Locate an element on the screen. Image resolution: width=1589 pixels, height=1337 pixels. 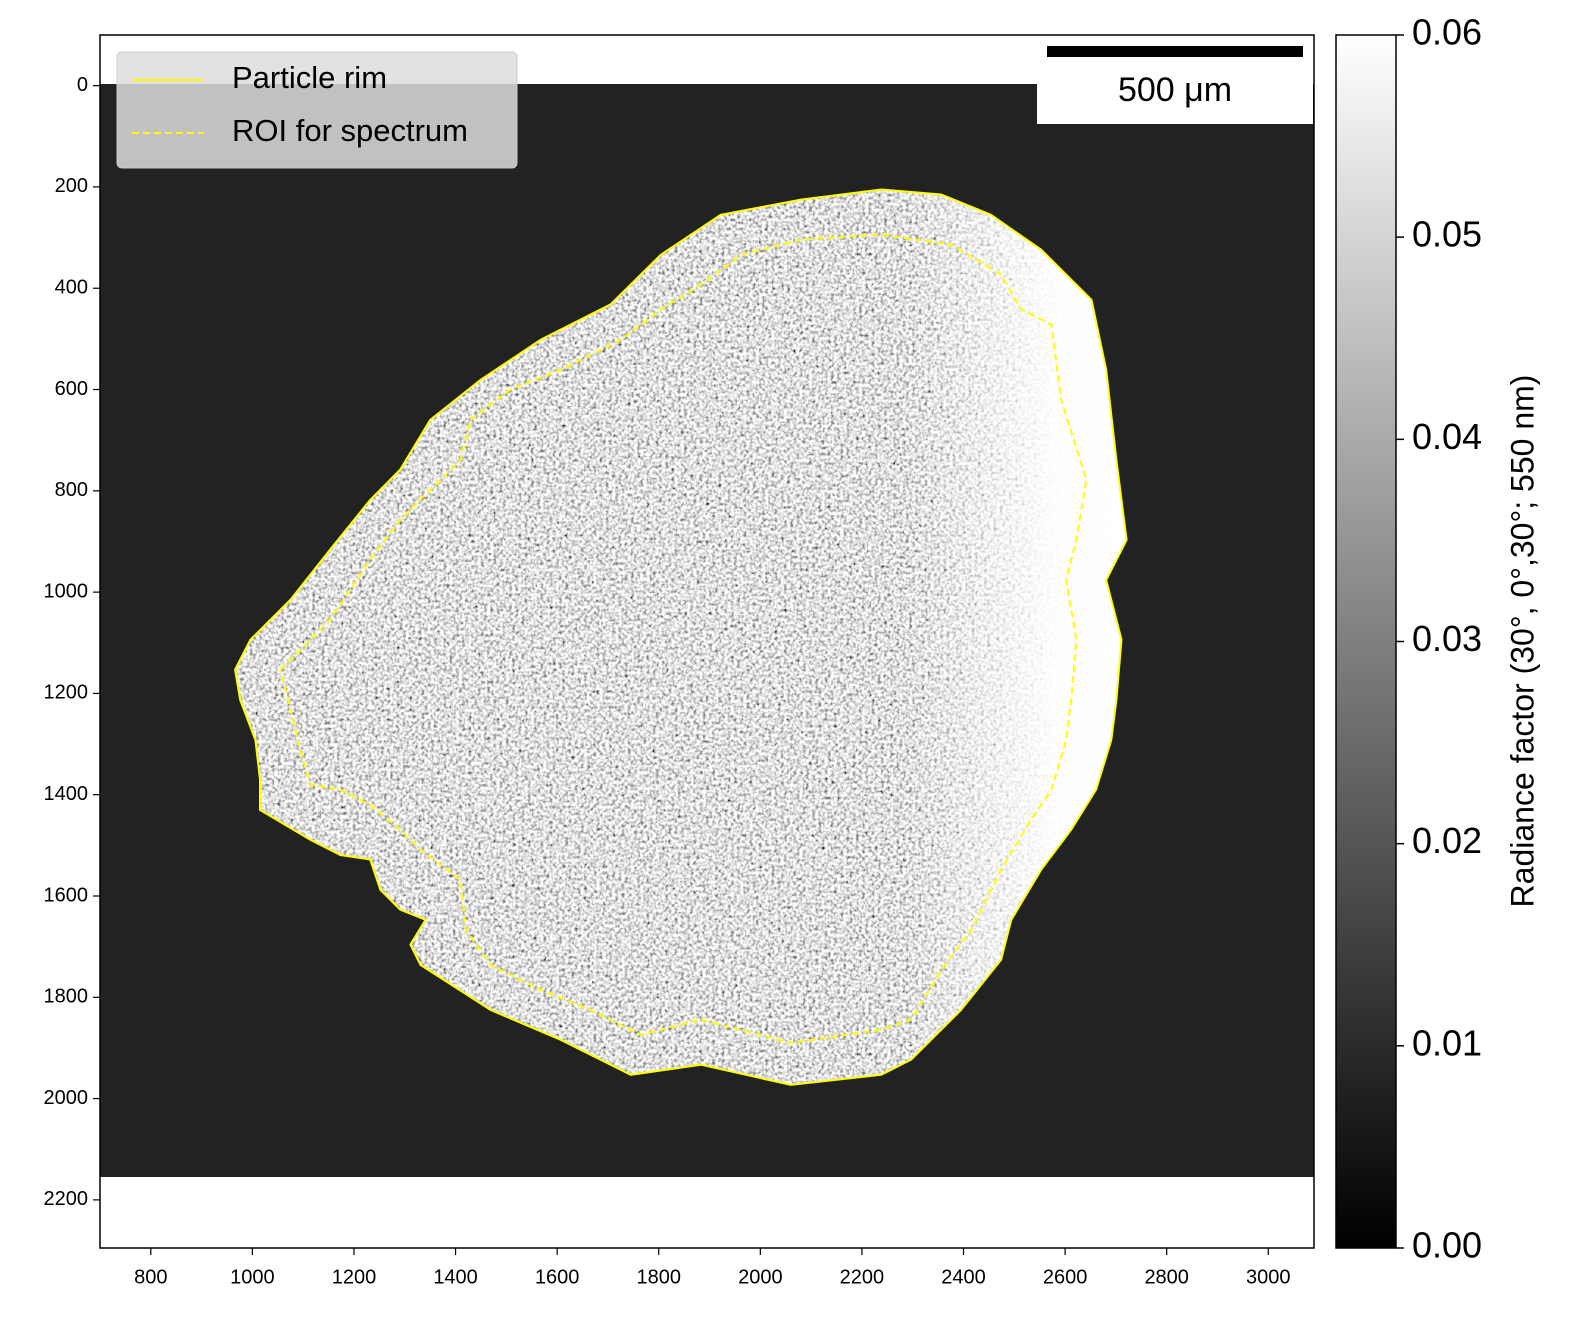
y-tick-label: 200 is located at coordinates (71, 186).